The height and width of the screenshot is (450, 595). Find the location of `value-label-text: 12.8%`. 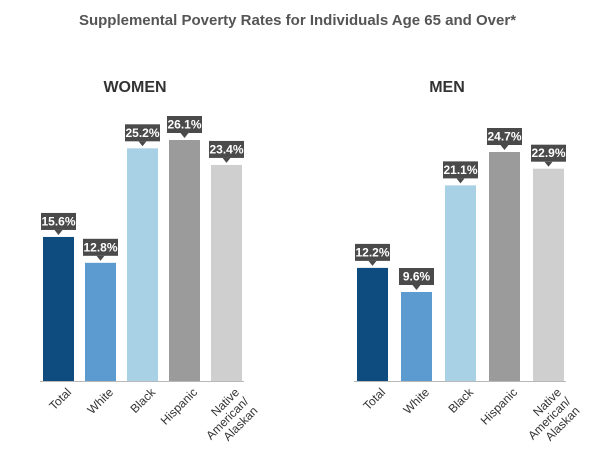

value-label-text: 12.8% is located at coordinates (100, 247).